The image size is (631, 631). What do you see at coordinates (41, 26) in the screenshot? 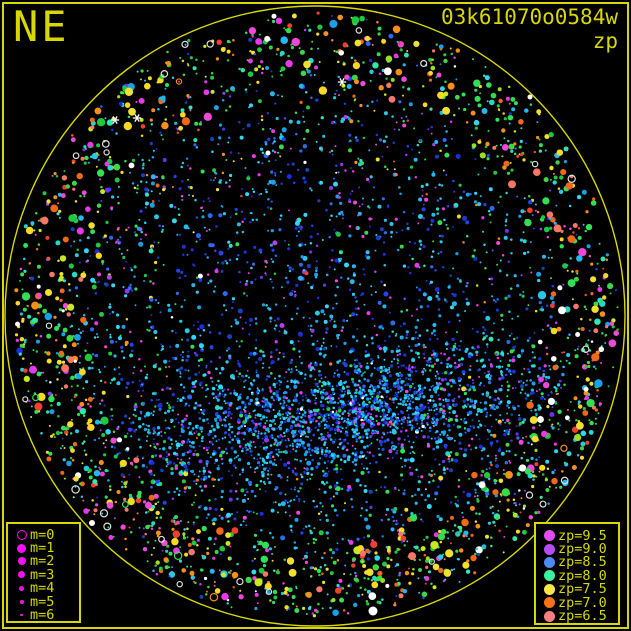
I see `orientation-label: NE` at bounding box center [41, 26].